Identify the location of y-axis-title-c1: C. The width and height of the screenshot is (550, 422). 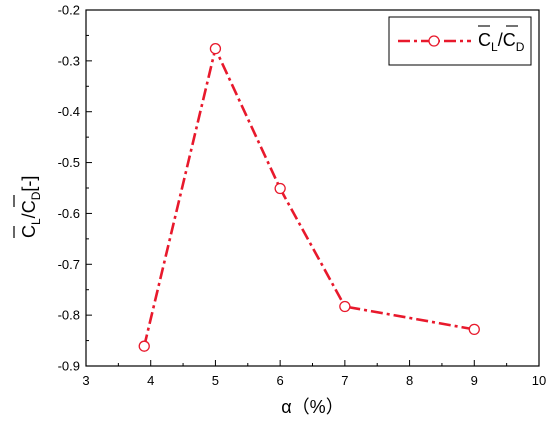
(29, 231).